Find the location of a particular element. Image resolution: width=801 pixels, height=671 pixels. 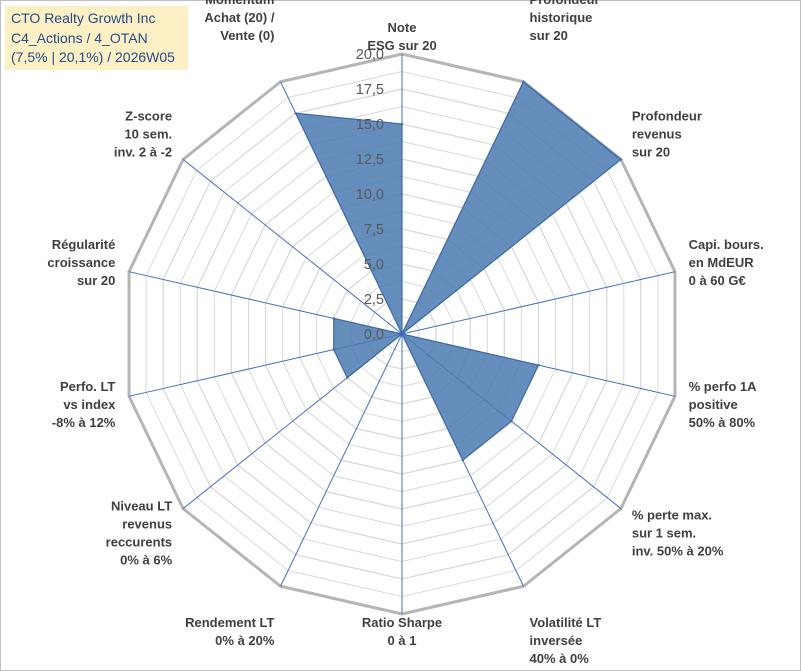

axis-label-line: 50% à 80% is located at coordinates (722, 422).